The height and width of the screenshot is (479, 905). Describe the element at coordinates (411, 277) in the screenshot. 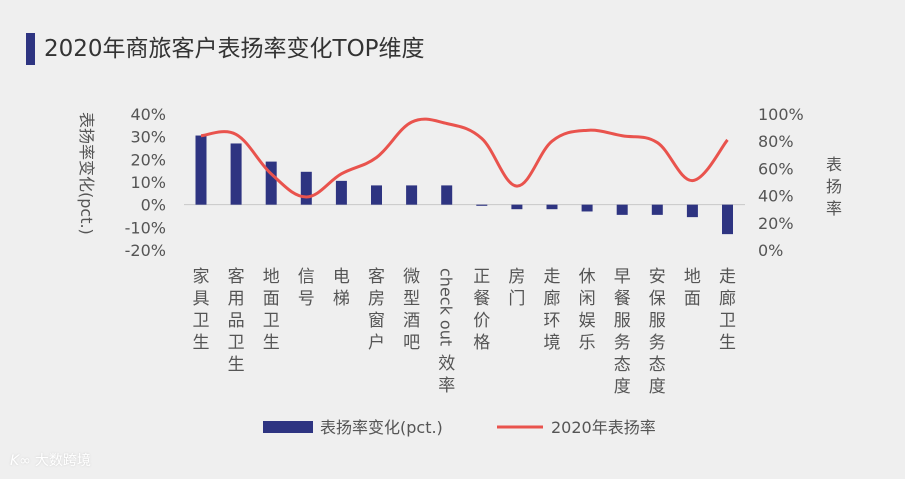

I see `category-label-char: 微` at that location.